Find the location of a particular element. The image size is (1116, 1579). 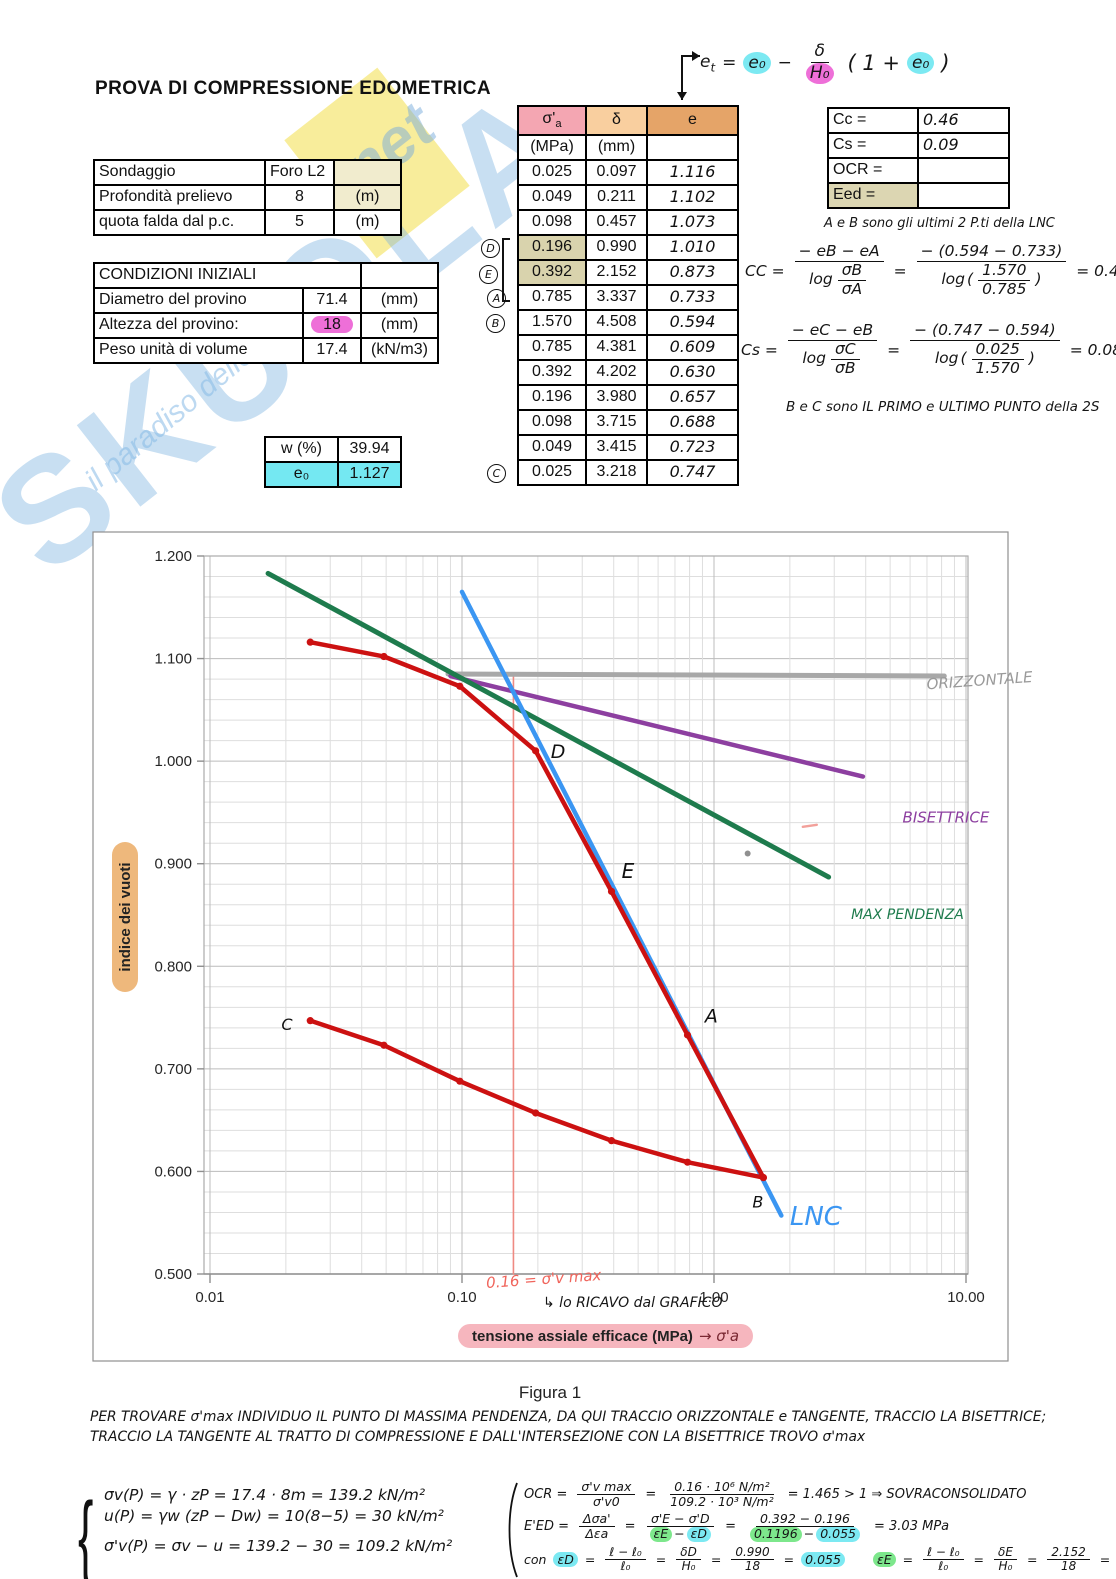

e-cell: 0.747 is located at coordinates (692, 472).